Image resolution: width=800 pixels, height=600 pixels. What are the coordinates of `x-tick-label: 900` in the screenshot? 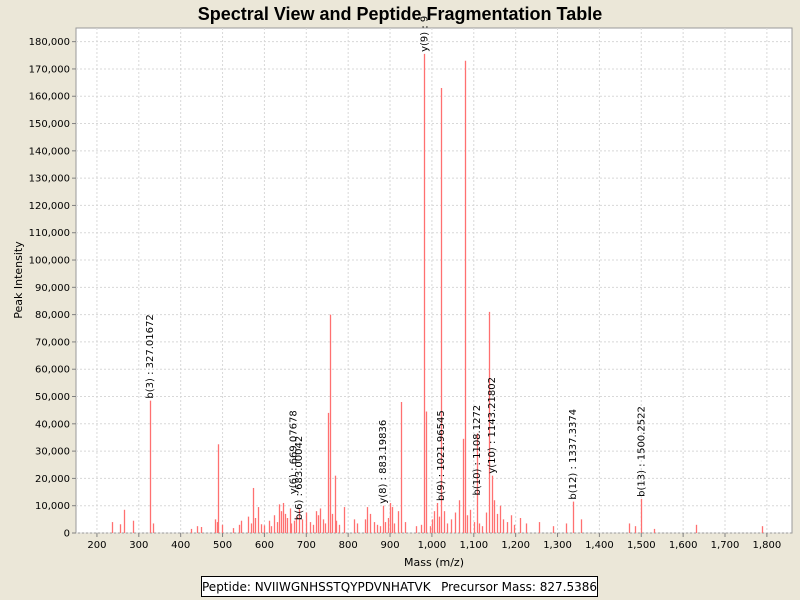 It's located at (389, 545).